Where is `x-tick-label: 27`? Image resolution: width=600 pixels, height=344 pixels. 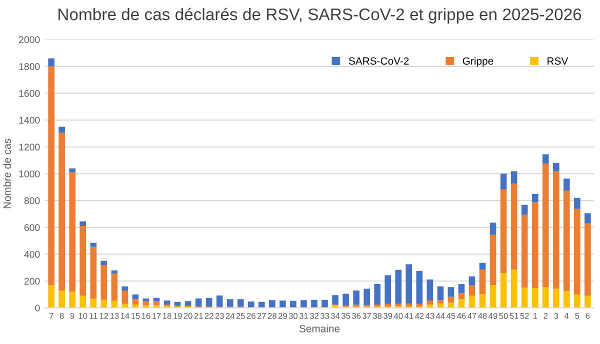 x-tick-label: 27 is located at coordinates (261, 315).